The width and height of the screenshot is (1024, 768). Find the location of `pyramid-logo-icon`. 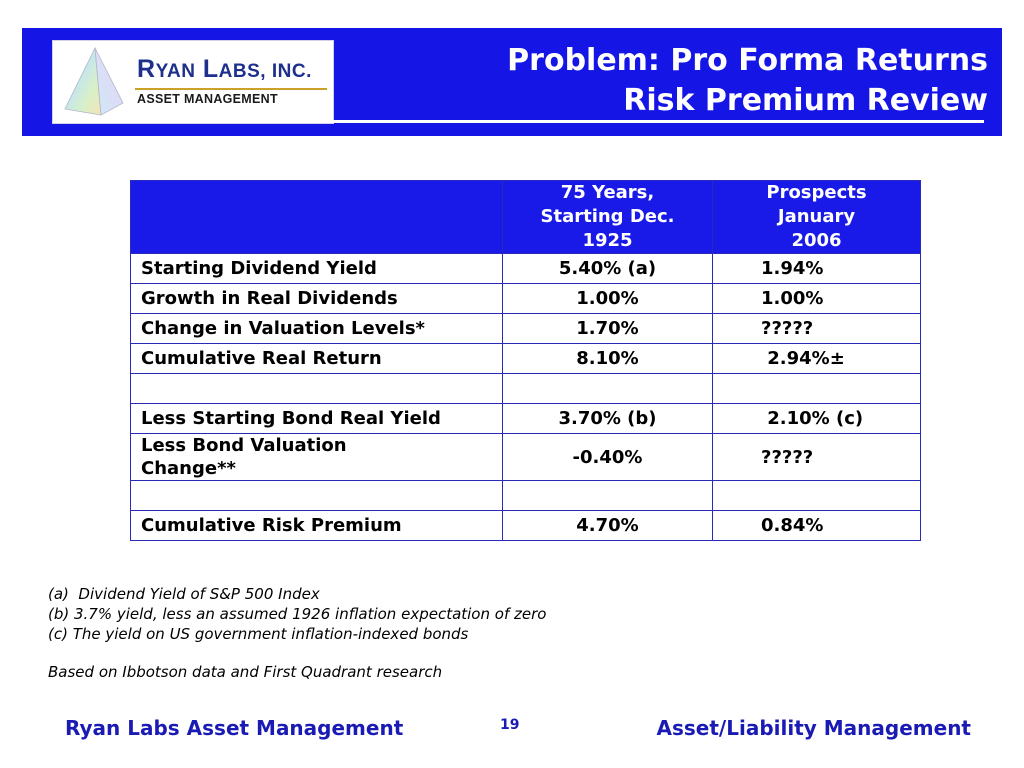

pyramid-logo-icon is located at coordinates (94, 81).